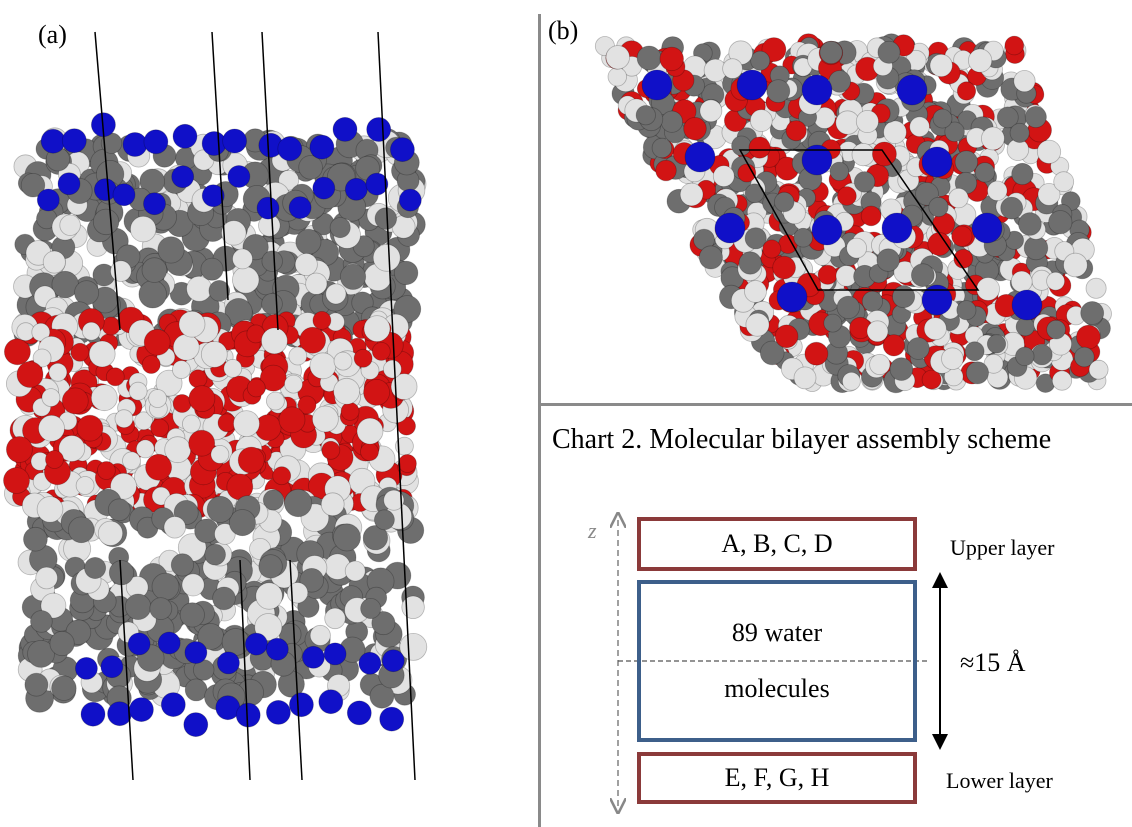 The width and height of the screenshot is (1132, 827). What do you see at coordinates (539, 420) in the screenshot?
I see `vertical-divider` at bounding box center [539, 420].